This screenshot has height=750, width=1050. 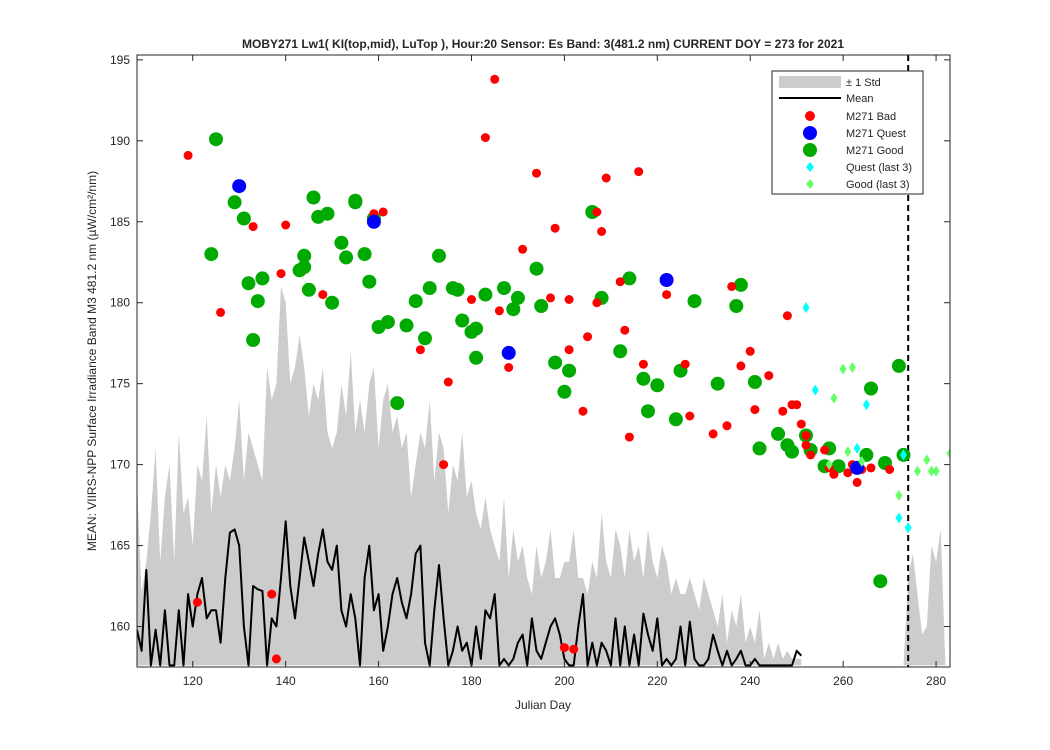 What do you see at coordinates (878, 185) in the screenshot?
I see `legend-good-last3-label: Good (last 3)` at bounding box center [878, 185].